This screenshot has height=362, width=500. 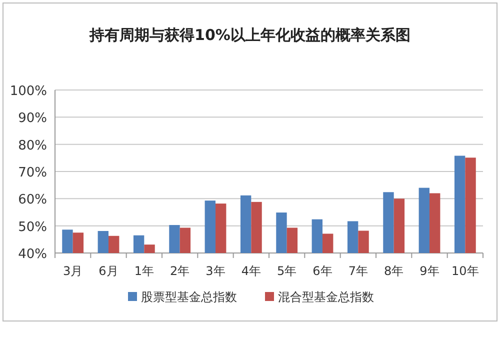 I want to click on x-tick-label: 3年, so click(x=216, y=271).